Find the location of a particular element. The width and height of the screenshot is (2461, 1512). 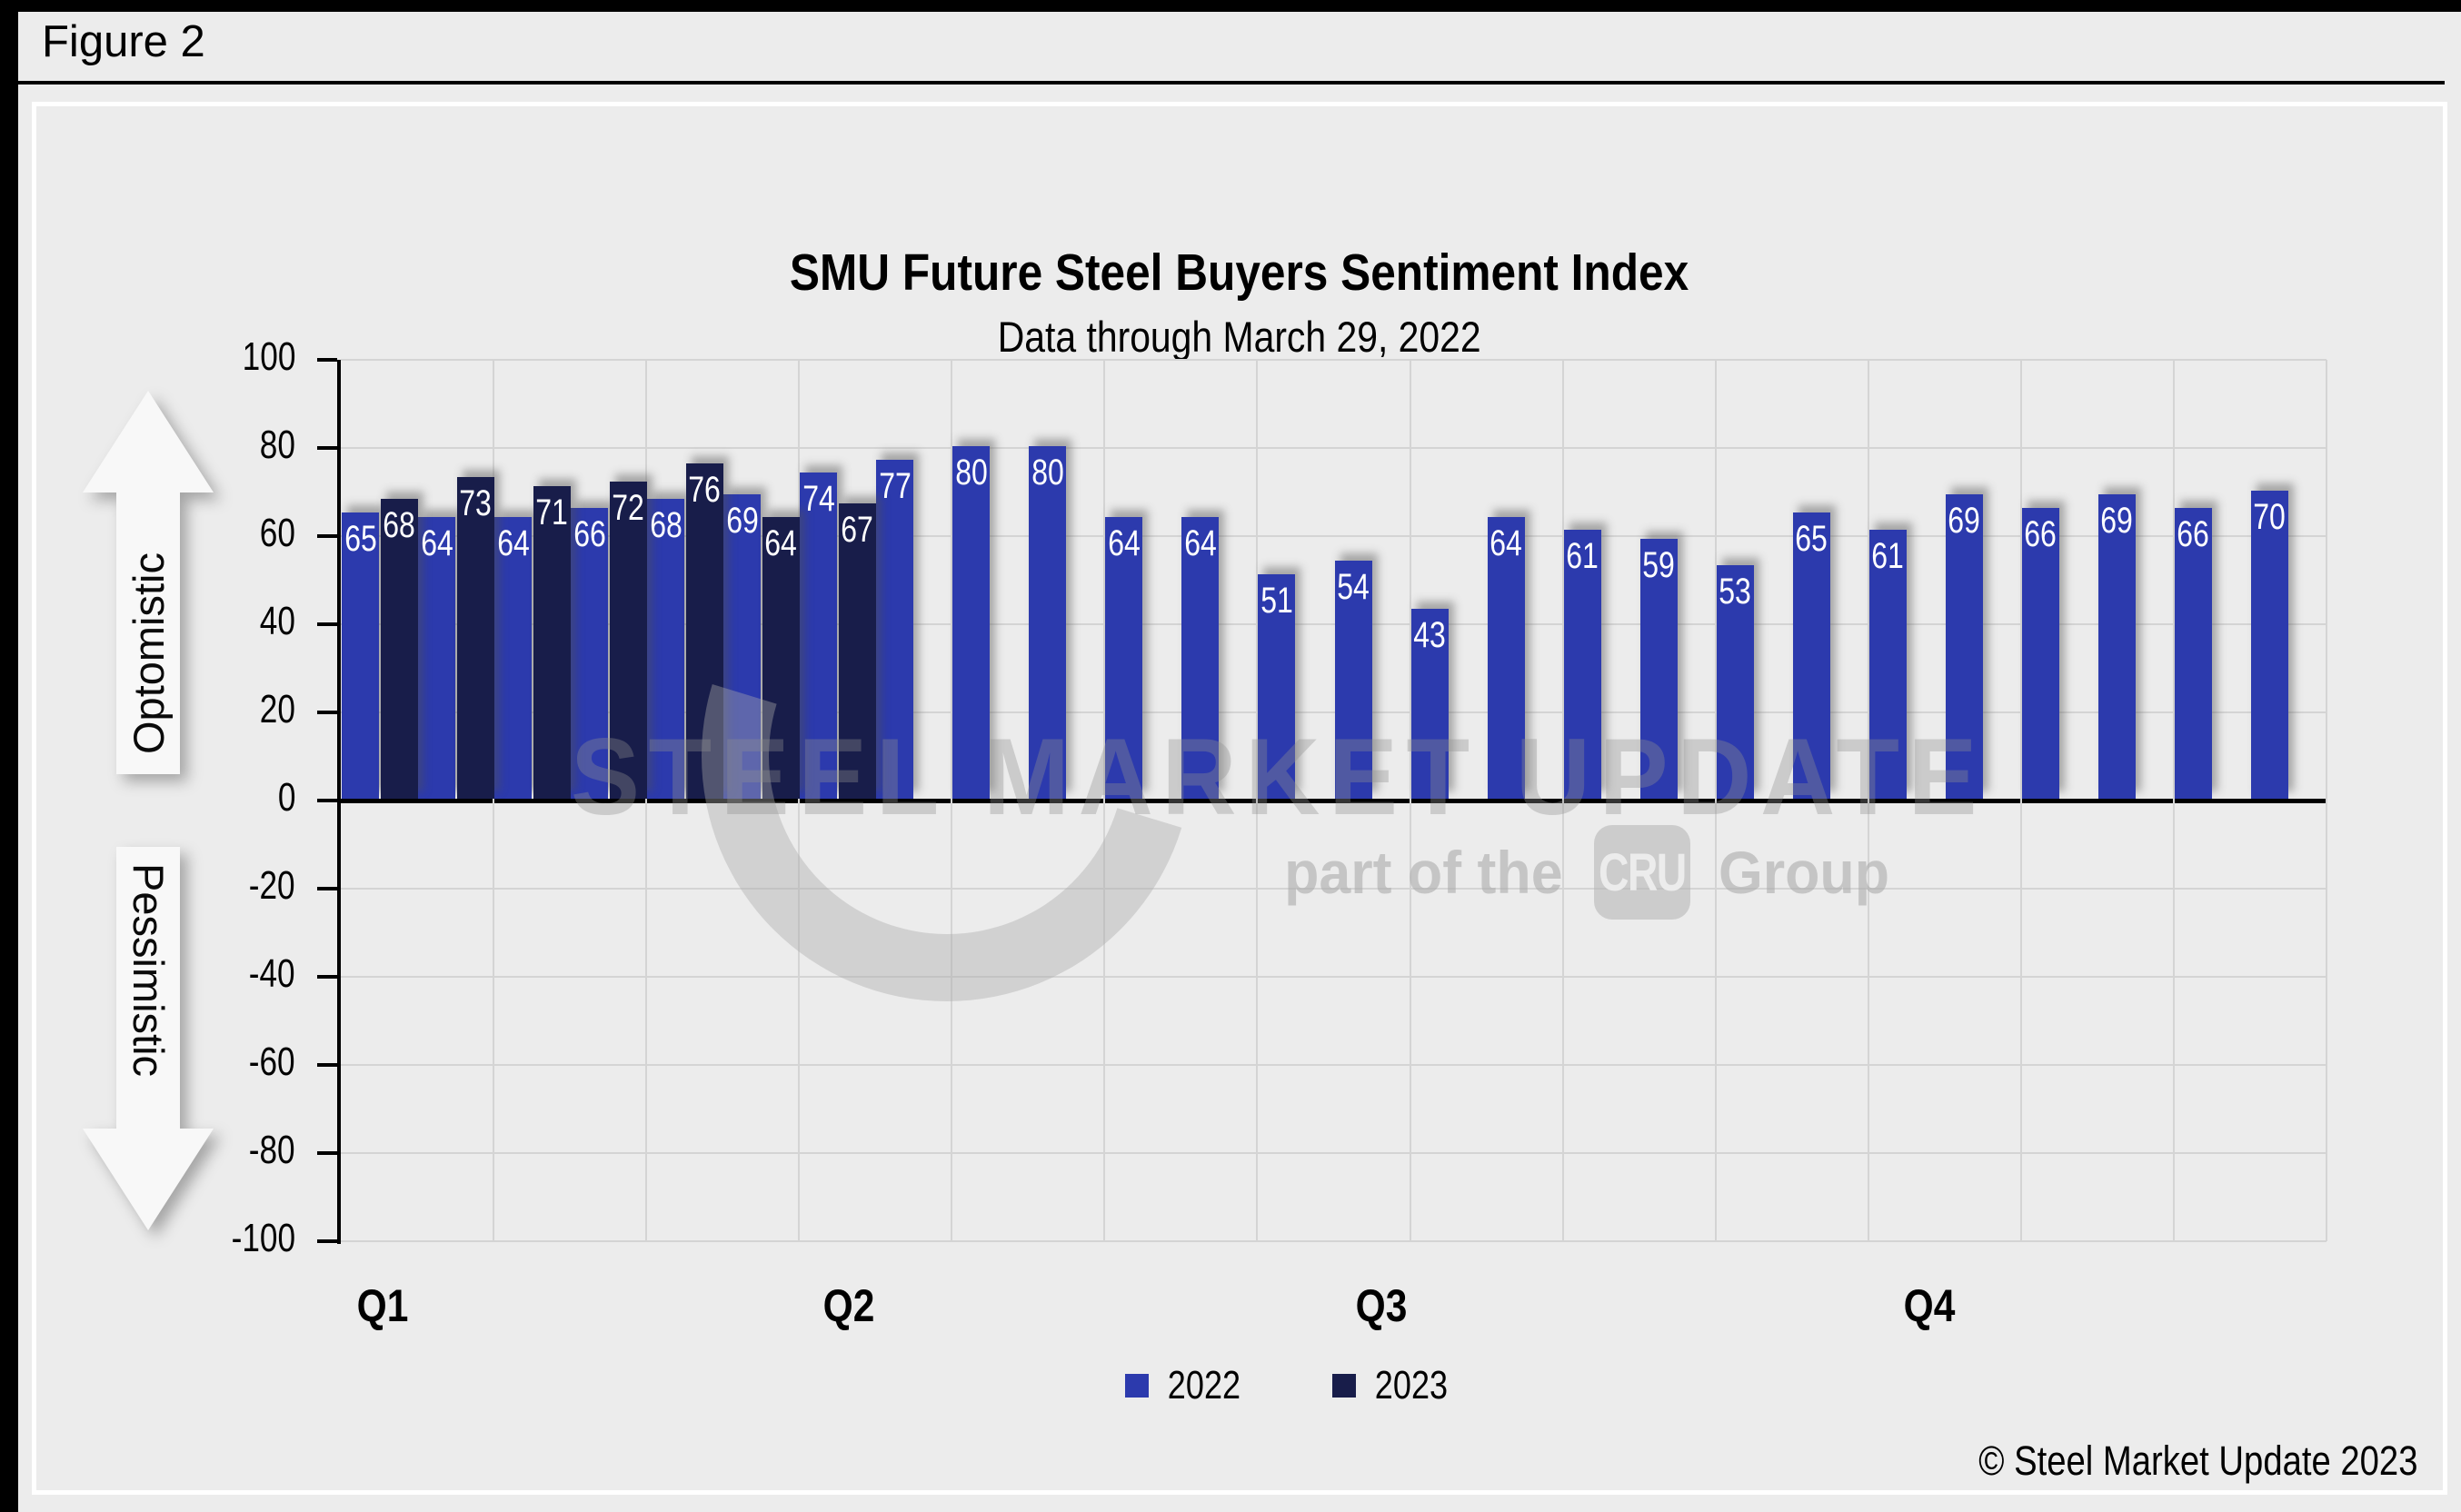

bar-value-label: 71 is located at coordinates (551, 512).